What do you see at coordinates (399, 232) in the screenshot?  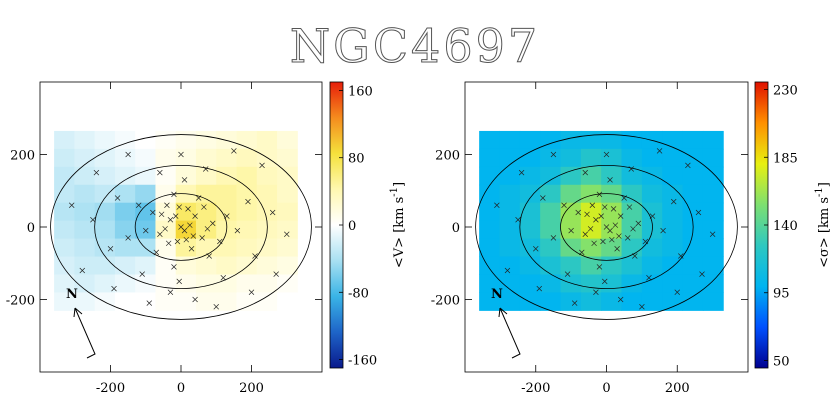 I see `colorbar-label-text: <V> [km s` at bounding box center [399, 232].